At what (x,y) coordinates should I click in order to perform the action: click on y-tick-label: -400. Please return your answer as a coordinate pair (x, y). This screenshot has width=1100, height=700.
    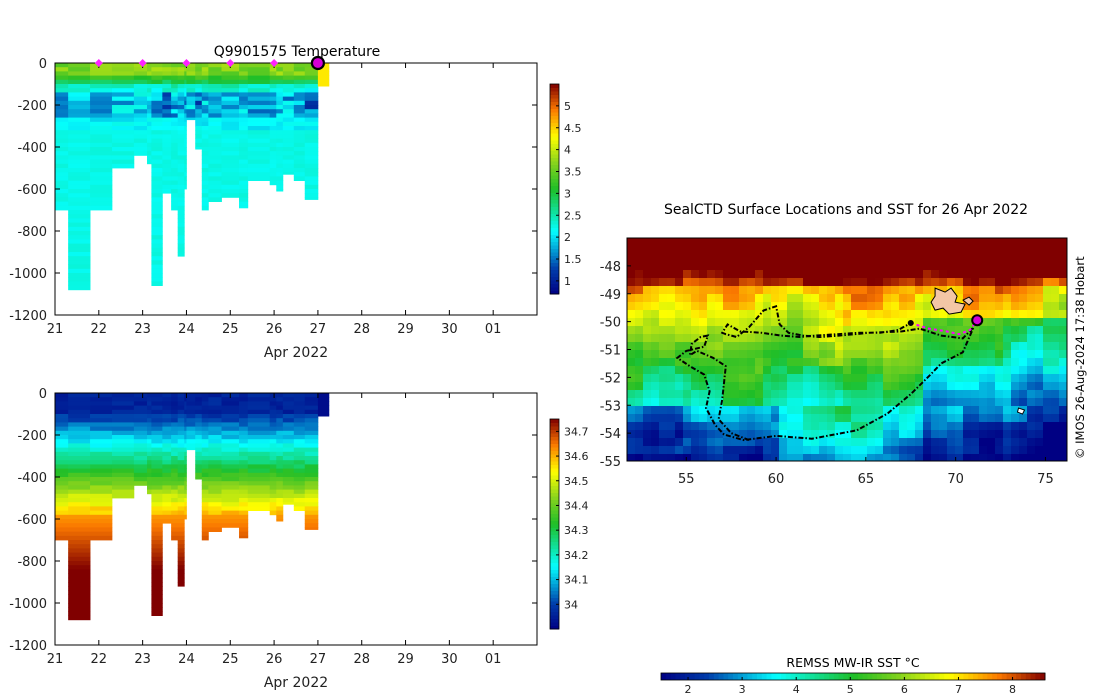
    Looking at the image, I should click on (32, 148).